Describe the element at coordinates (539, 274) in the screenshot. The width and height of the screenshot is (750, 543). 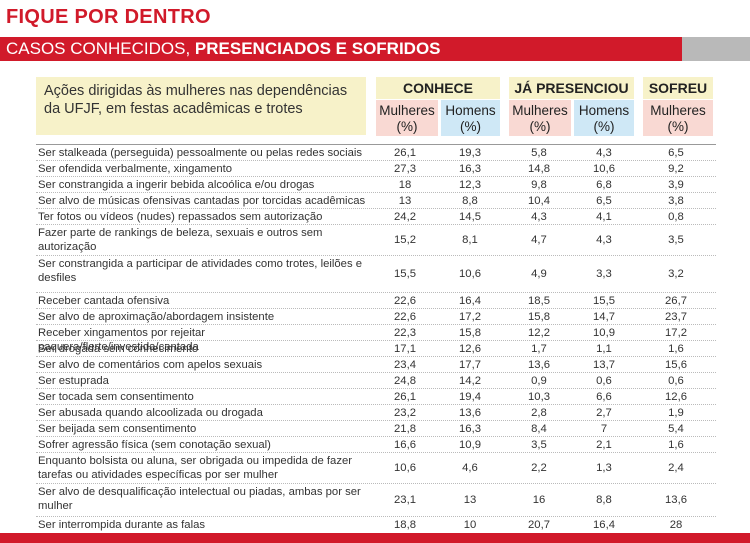
I see `row-value: 4,9` at that location.